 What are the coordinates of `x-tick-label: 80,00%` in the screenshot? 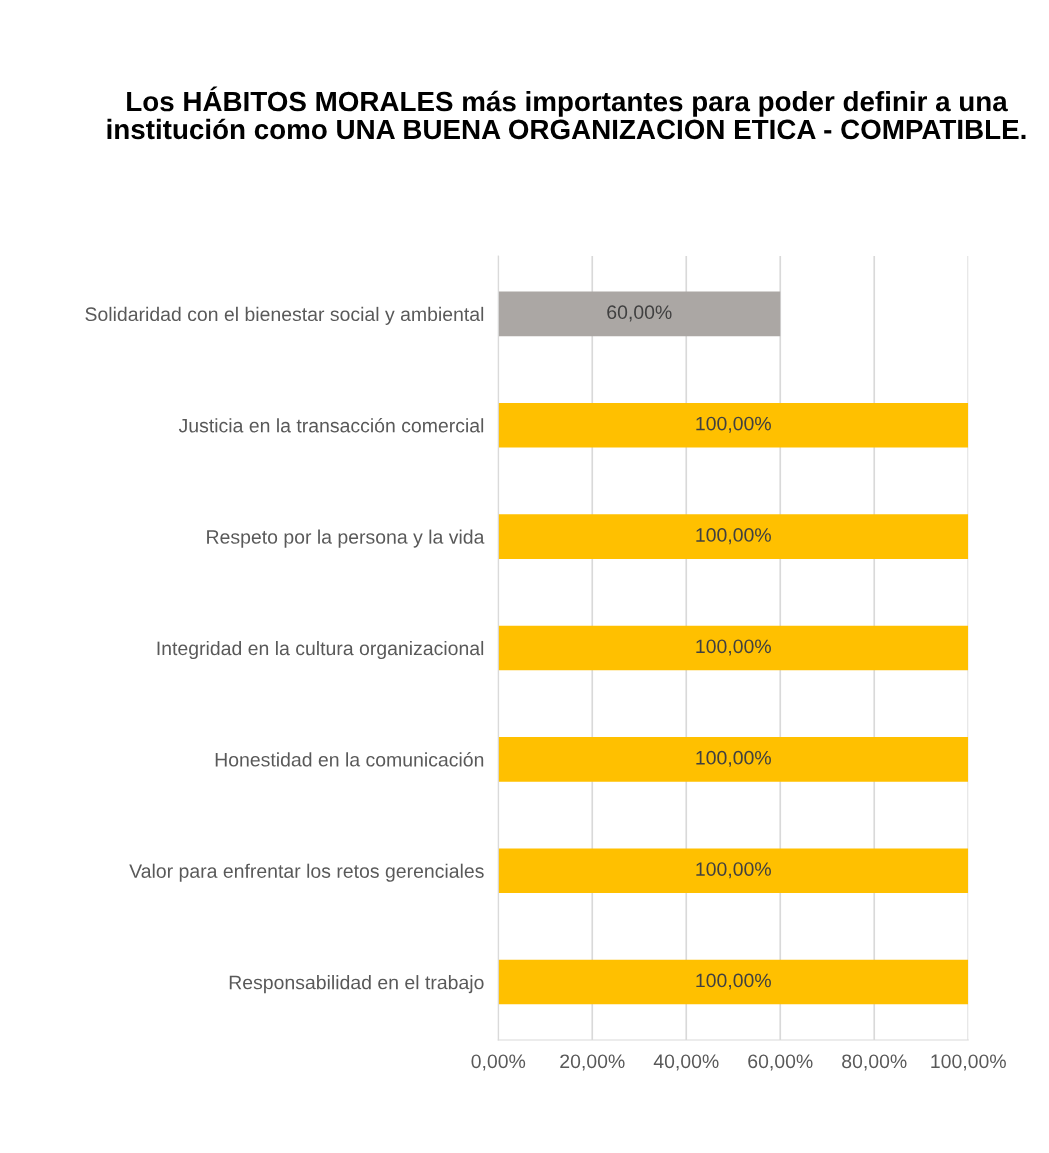 It's located at (874, 1062).